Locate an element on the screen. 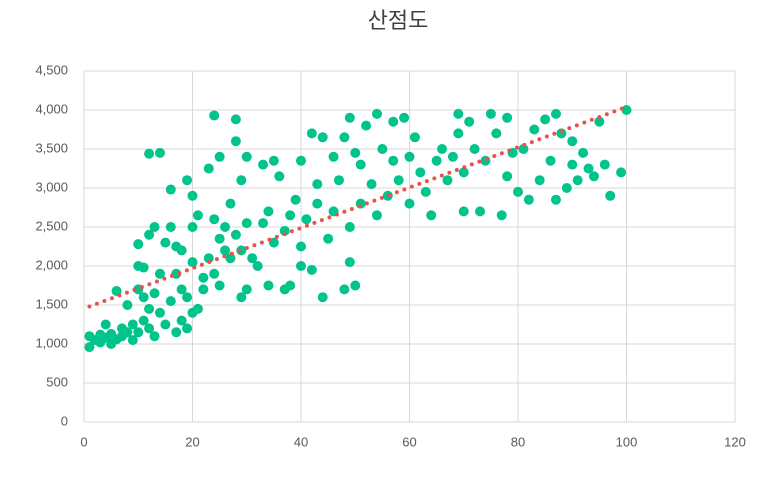  x-tick-label: 0 is located at coordinates (83, 441).